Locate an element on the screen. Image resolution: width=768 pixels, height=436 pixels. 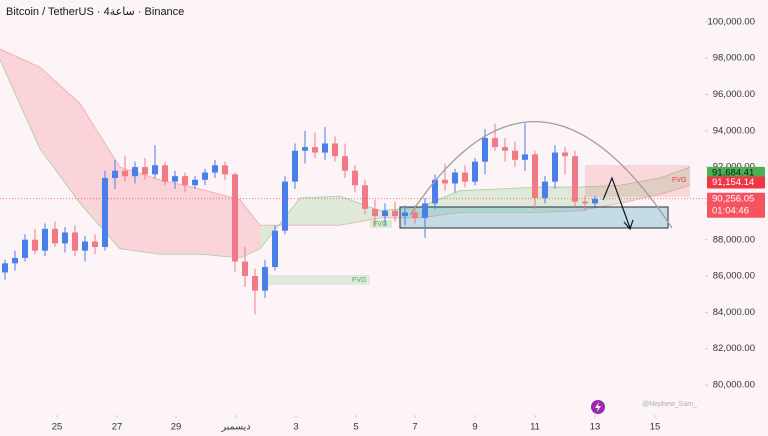
x-tick-label: 25 is located at coordinates (57, 427).